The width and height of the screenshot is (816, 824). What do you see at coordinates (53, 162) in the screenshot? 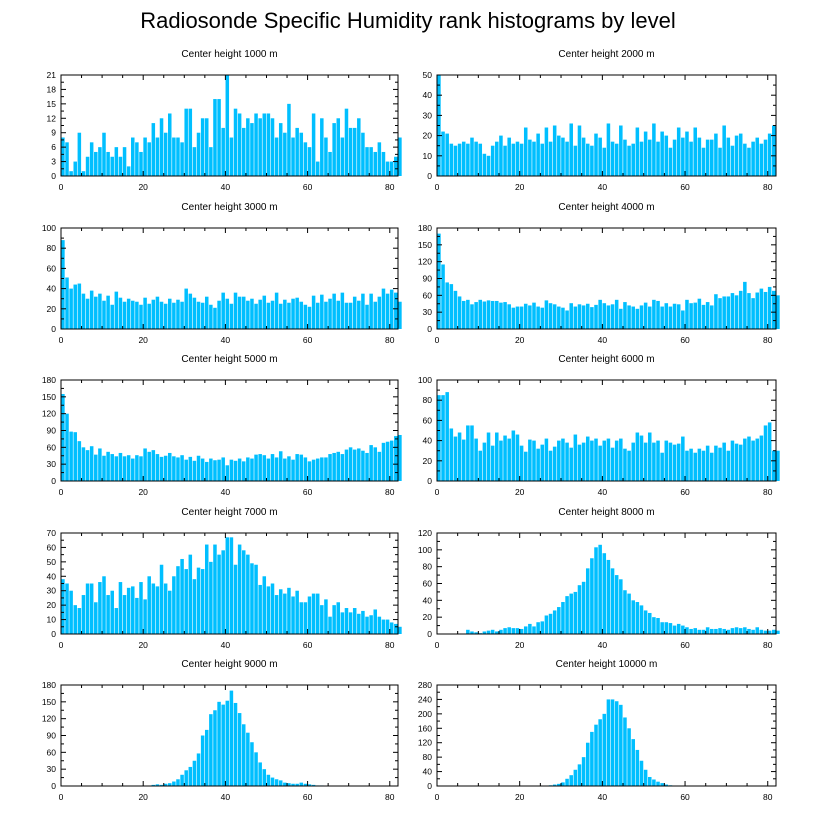
I see `y-tick-label: 3` at bounding box center [53, 162].